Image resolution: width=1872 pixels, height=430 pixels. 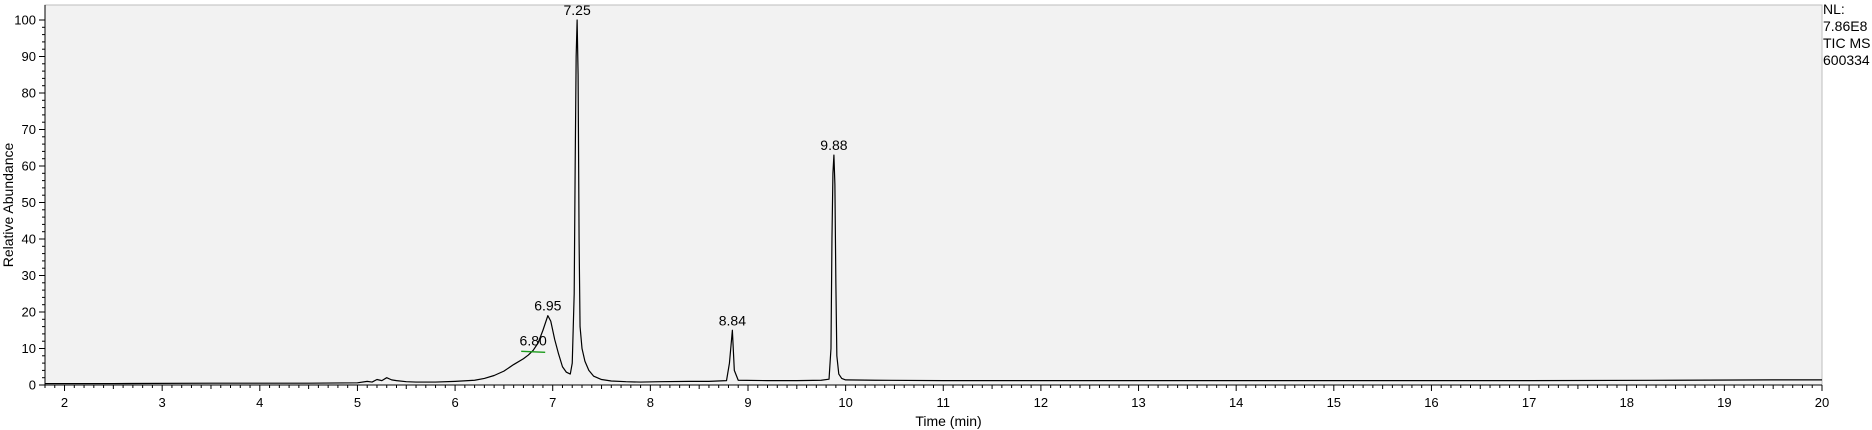 I want to click on peak-label: 9.88, so click(x=833, y=145).